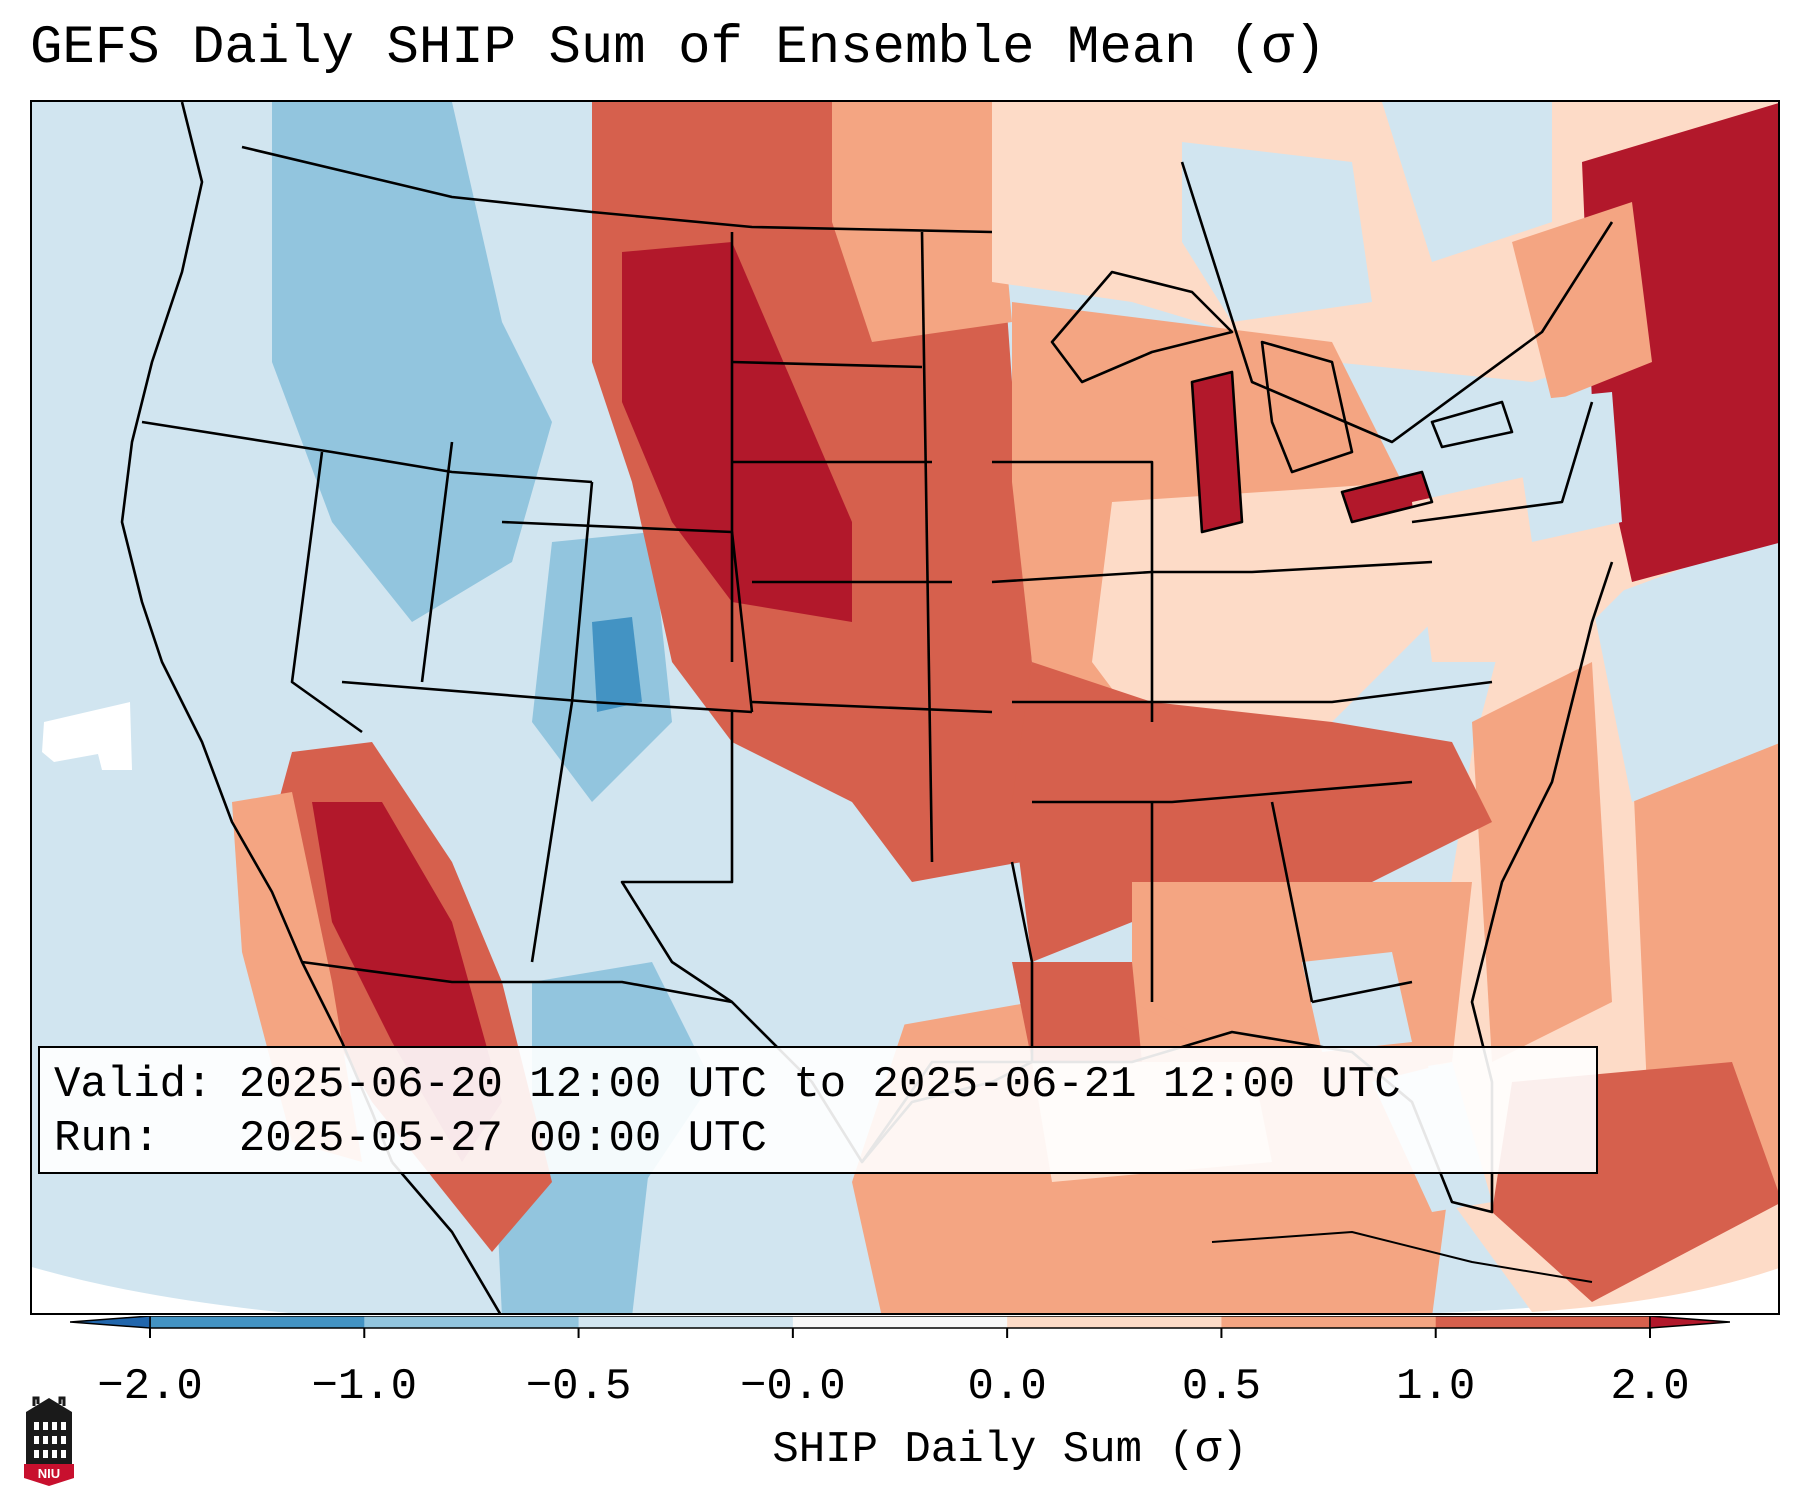 This screenshot has height=1506, width=1803. Describe the element at coordinates (737, 432) in the screenshot. I see `region-northern-plains-core` at that location.